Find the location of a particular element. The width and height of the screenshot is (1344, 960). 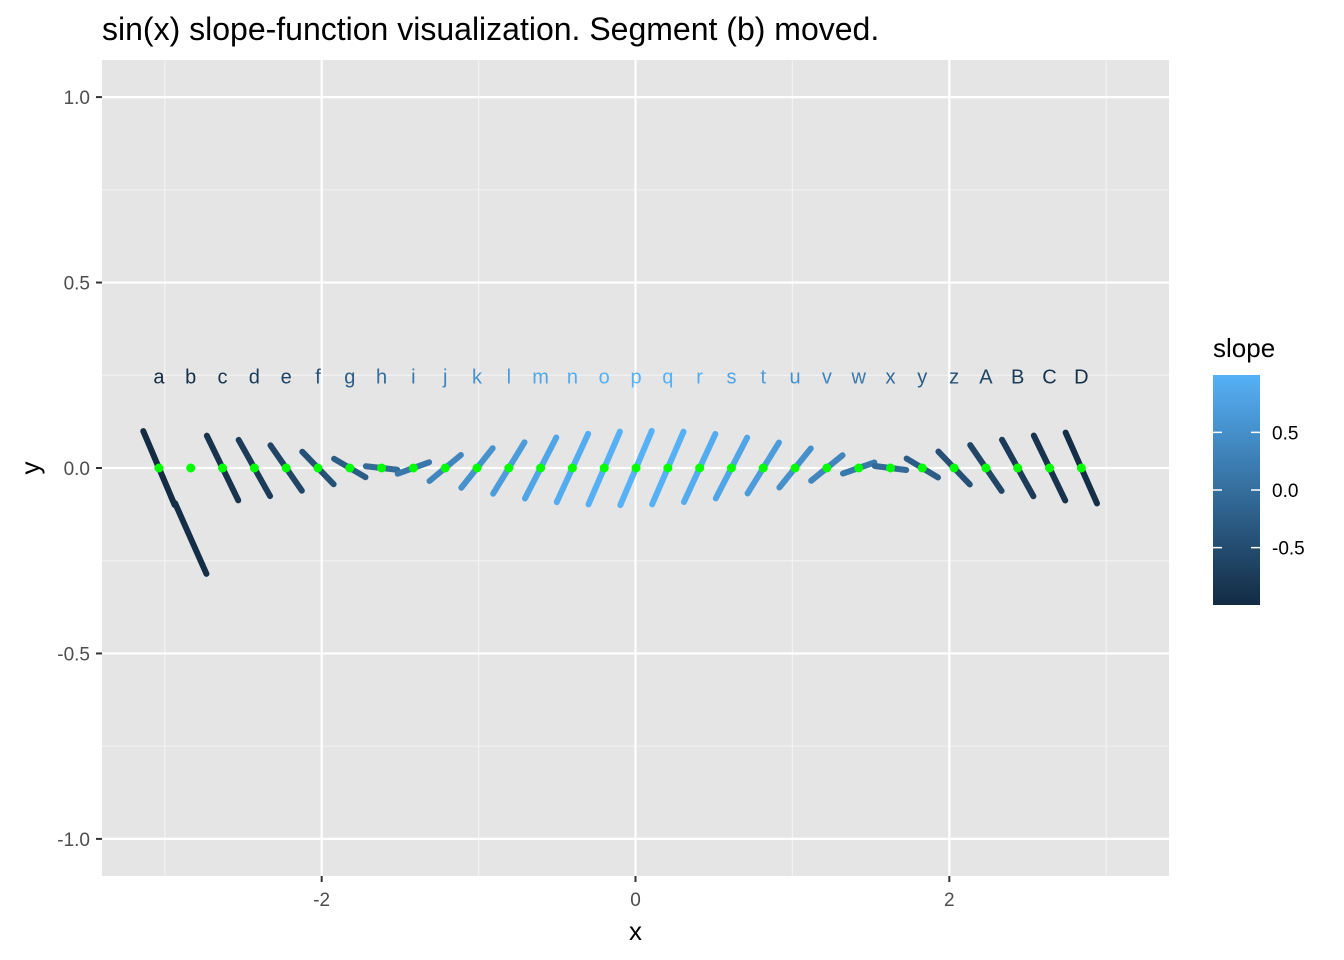

segment-label-s: s is located at coordinates (731, 377).